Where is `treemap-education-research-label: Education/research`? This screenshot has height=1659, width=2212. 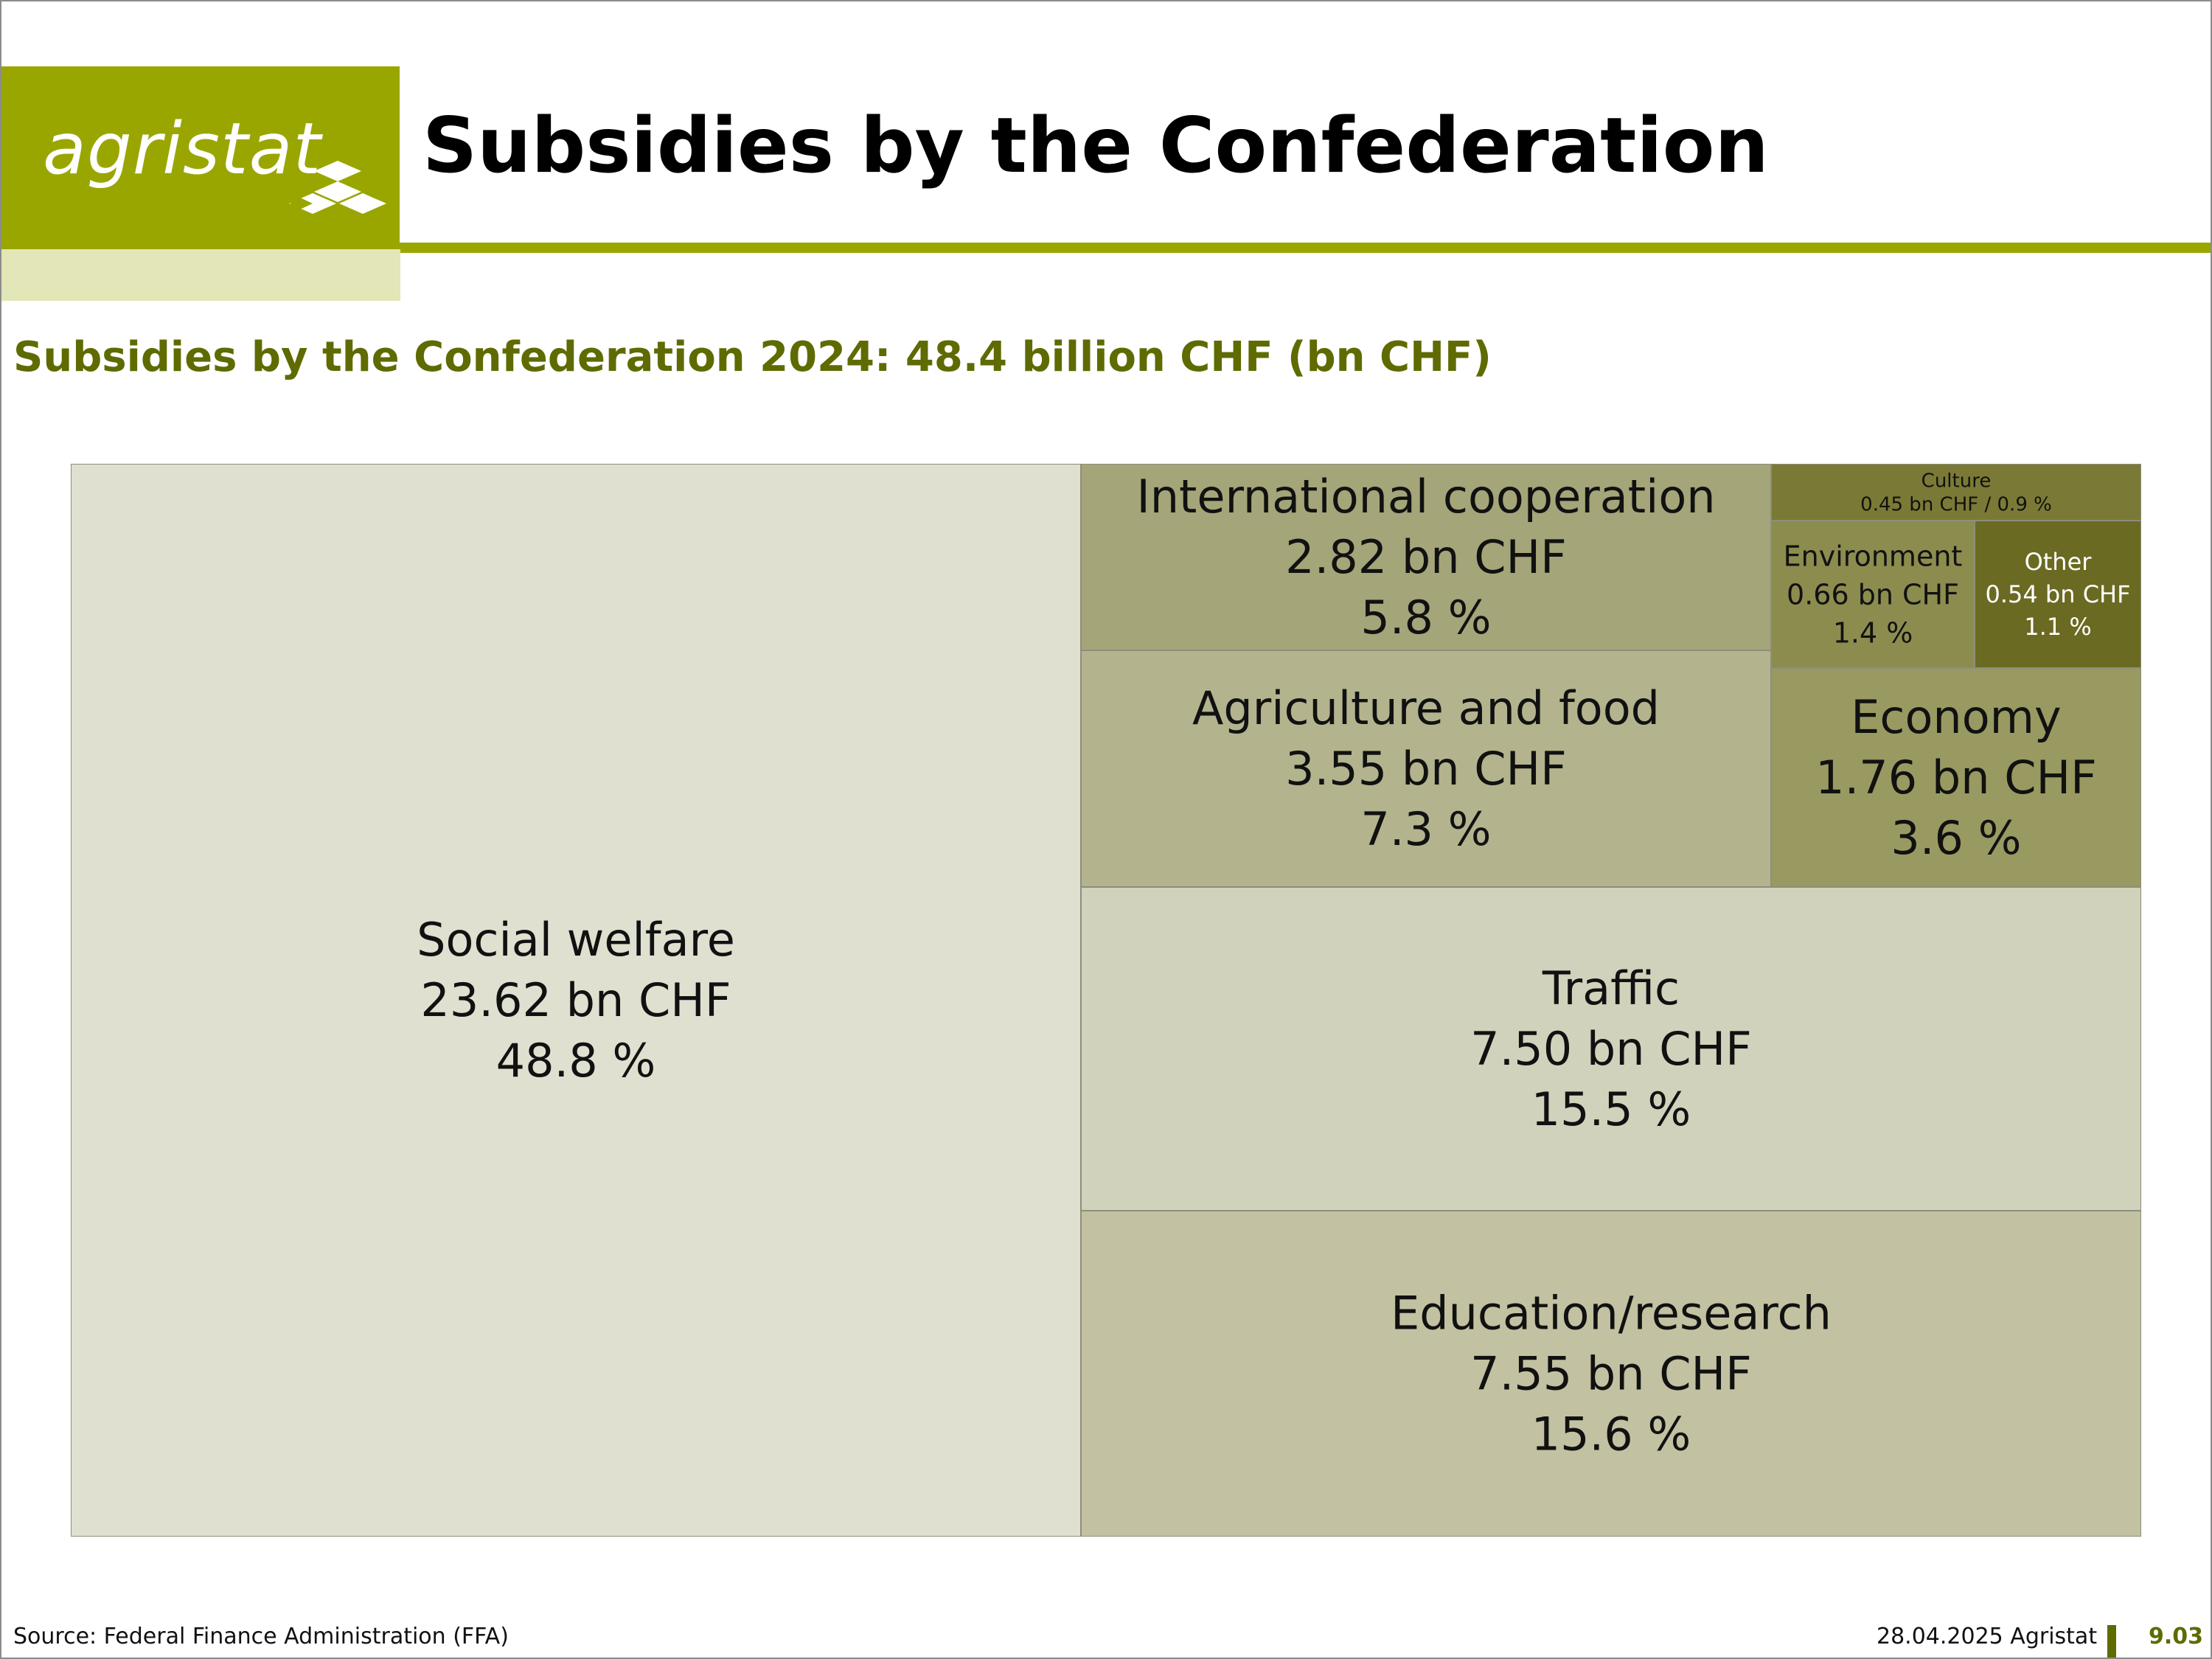 treemap-education-research-label: Education/research is located at coordinates (1611, 1313).